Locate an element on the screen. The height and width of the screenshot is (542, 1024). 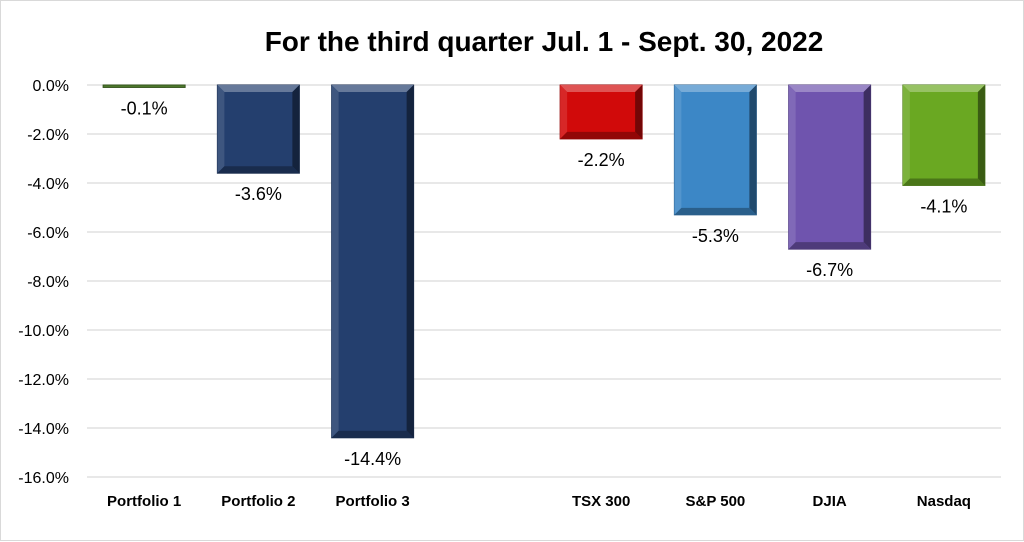
x-tick-label: DJIA is located at coordinates (830, 501).